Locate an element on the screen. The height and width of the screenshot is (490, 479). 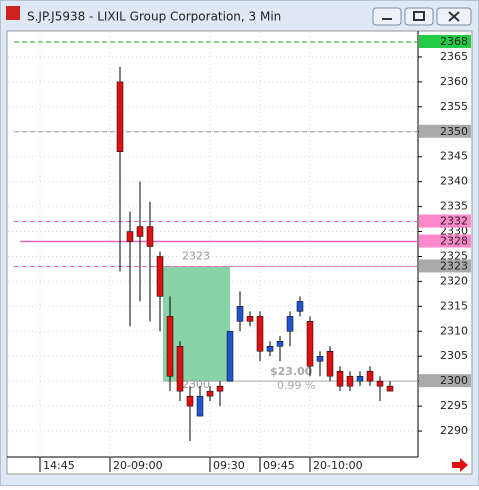
level-label: 2332 is located at coordinates (454, 221).